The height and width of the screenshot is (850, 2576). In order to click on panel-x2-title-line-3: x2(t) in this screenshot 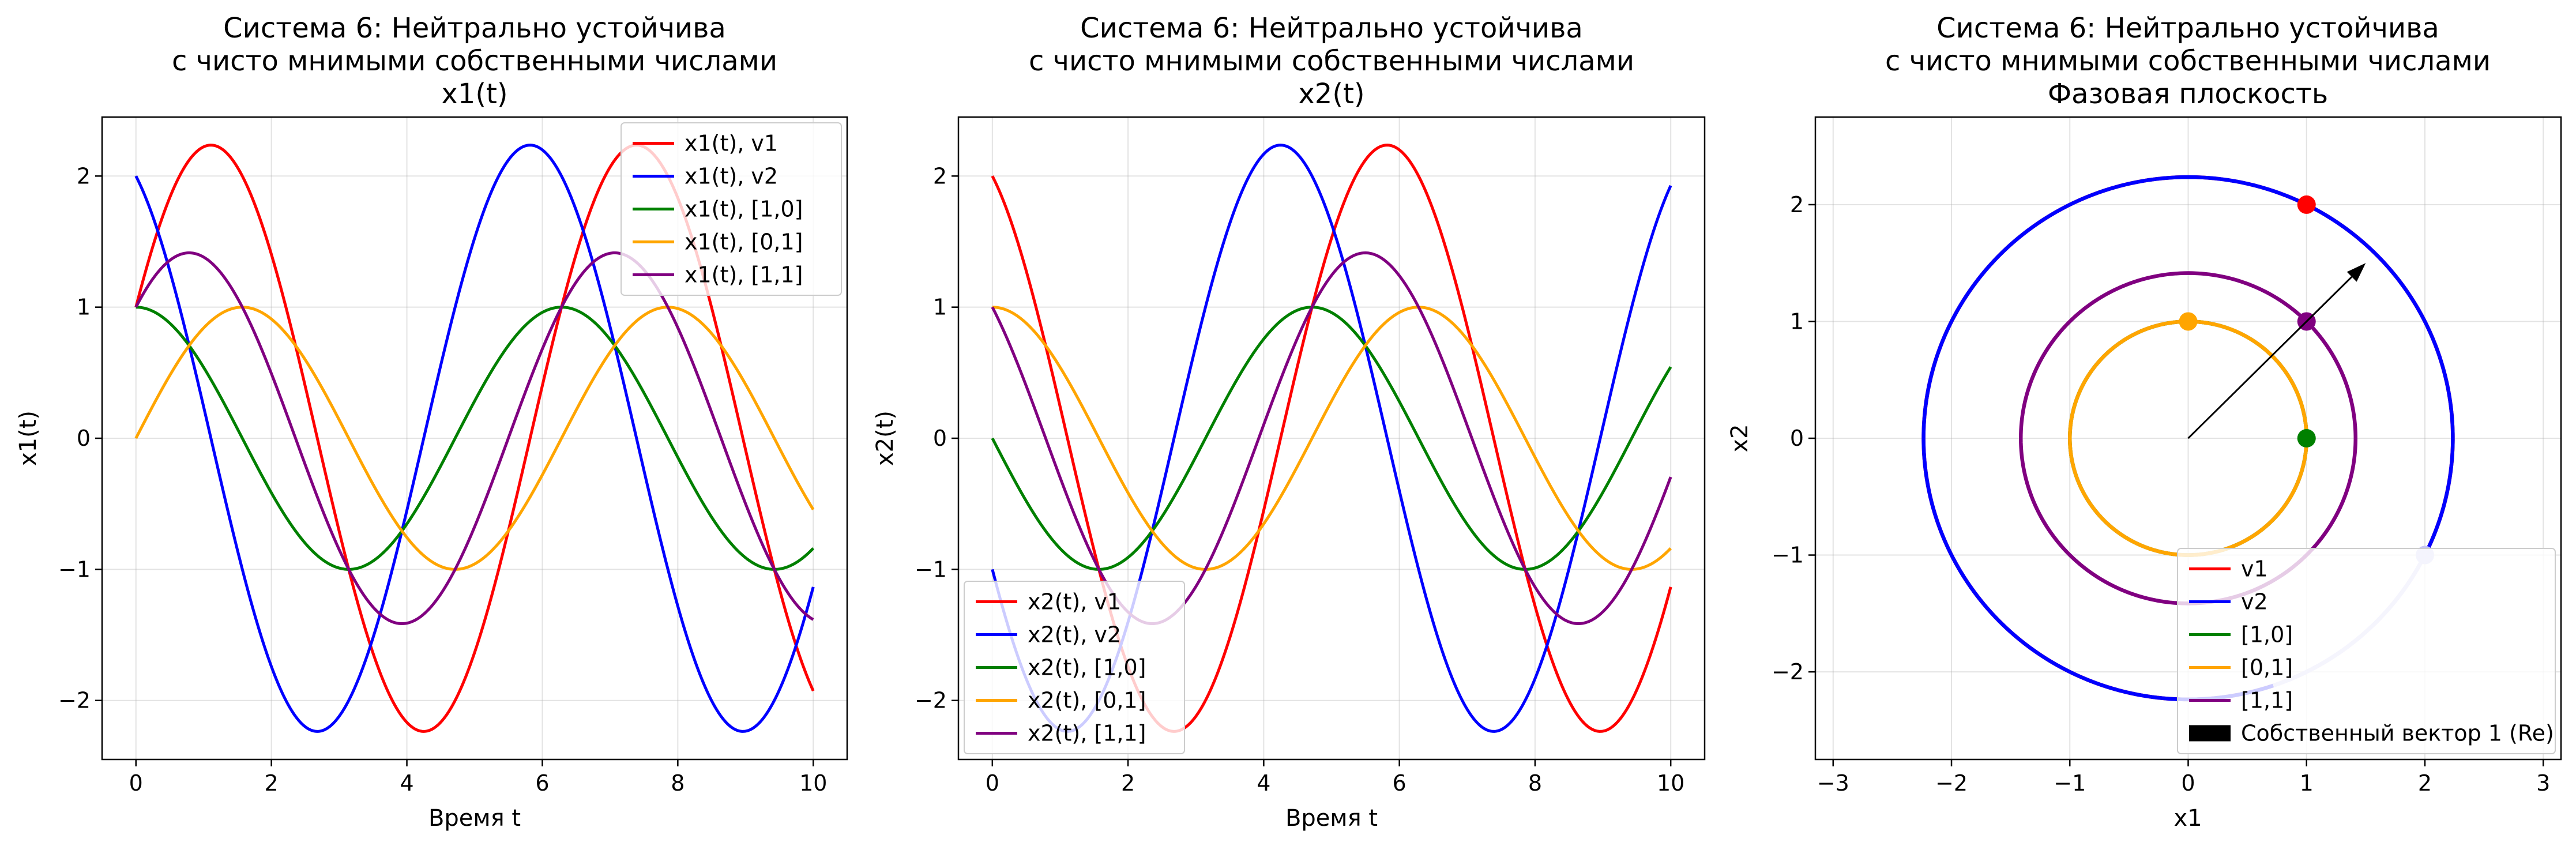, I will do `click(1331, 94)`.